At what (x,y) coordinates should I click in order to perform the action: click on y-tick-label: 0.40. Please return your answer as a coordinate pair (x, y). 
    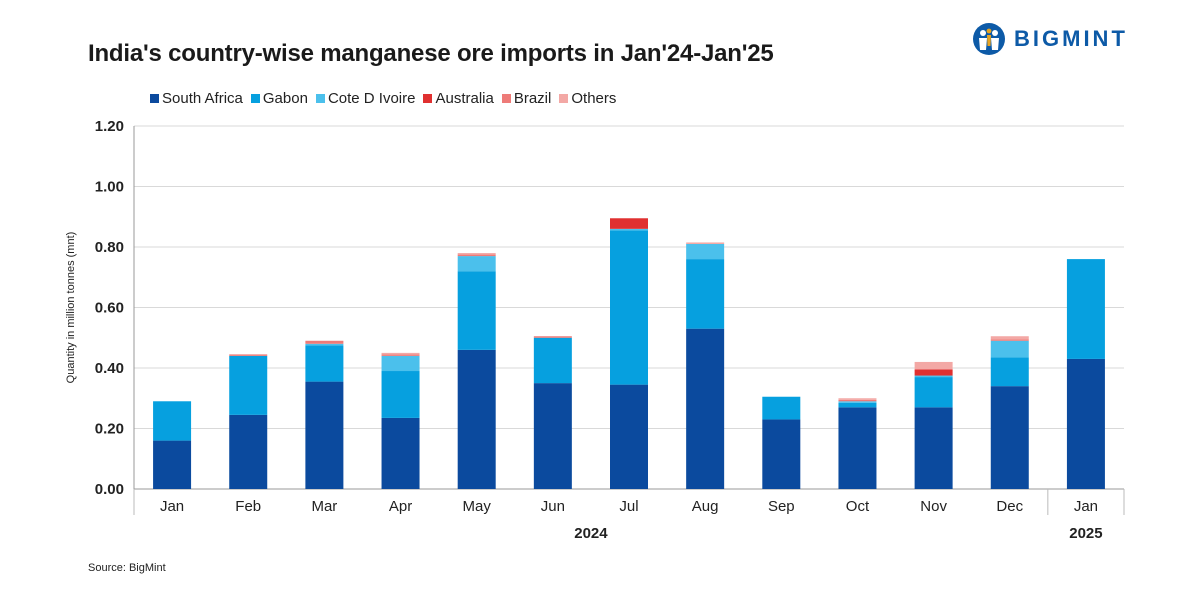
    Looking at the image, I should click on (109, 368).